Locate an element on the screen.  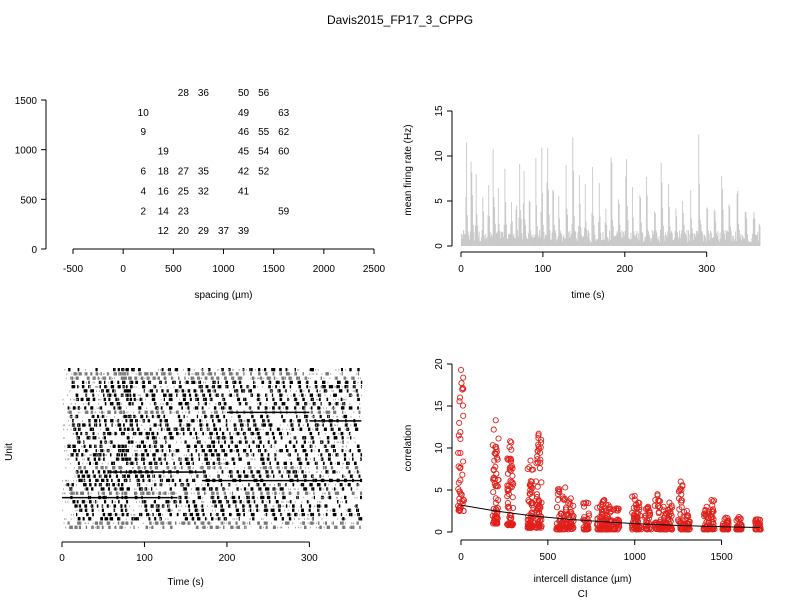
electrode-label: 9 is located at coordinates (143, 132).